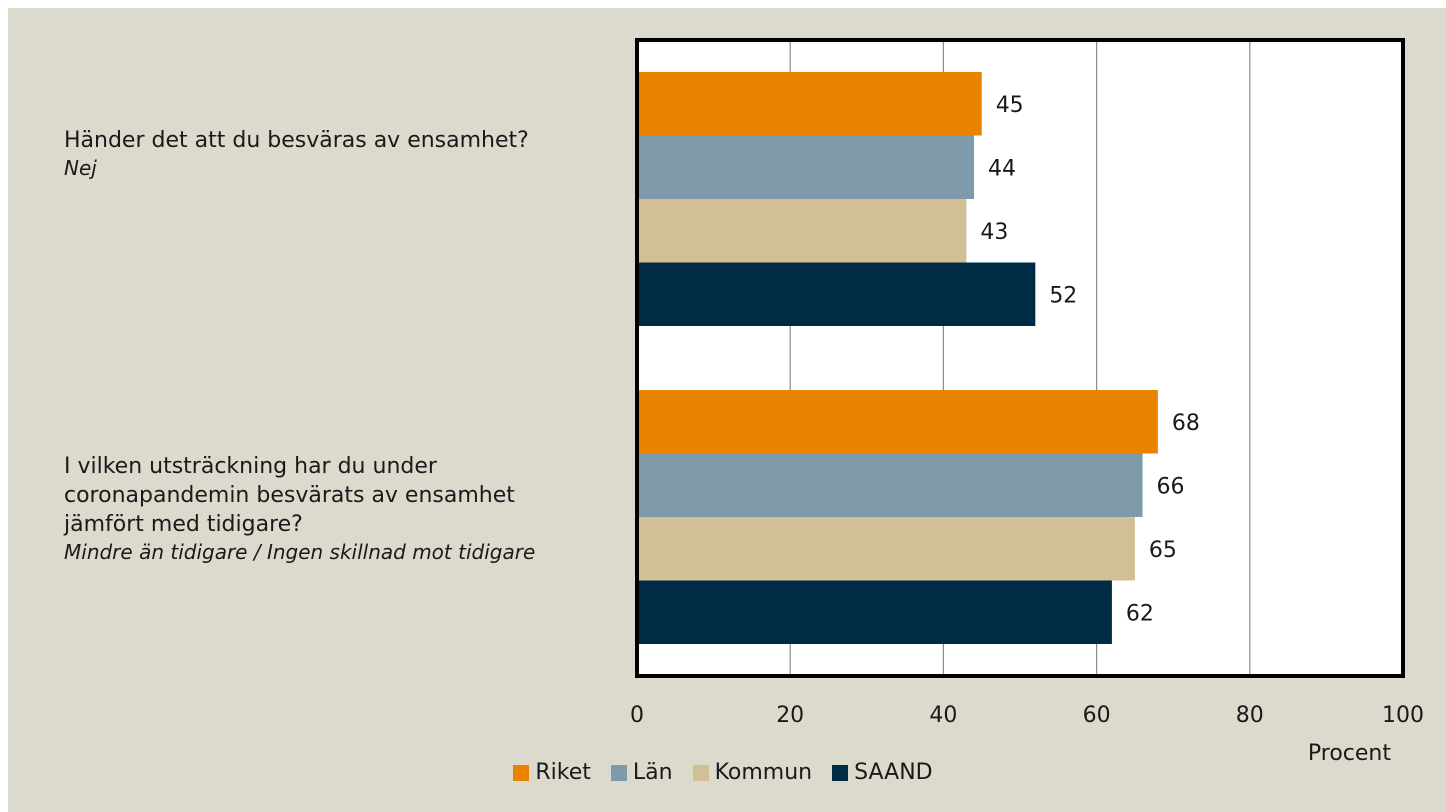 This screenshot has width=1446, height=812. Describe the element at coordinates (1250, 715) in the screenshot. I see `x-tick-label: 80` at that location.